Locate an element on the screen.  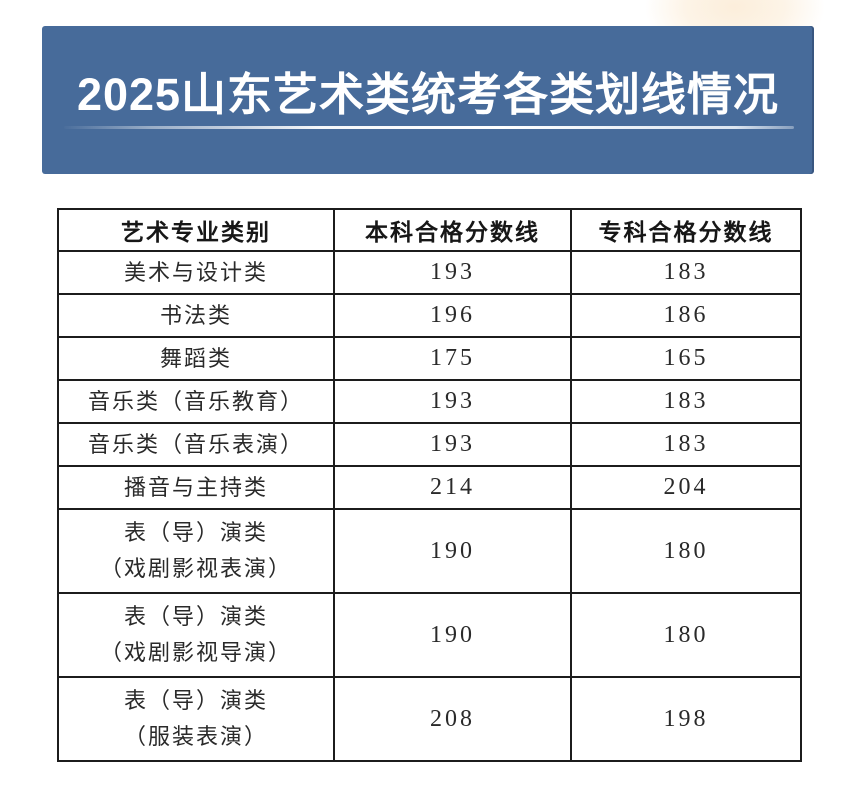
table-row: 表（导）演类 （戏剧影视导演） 190 180 is located at coordinates (429, 635).